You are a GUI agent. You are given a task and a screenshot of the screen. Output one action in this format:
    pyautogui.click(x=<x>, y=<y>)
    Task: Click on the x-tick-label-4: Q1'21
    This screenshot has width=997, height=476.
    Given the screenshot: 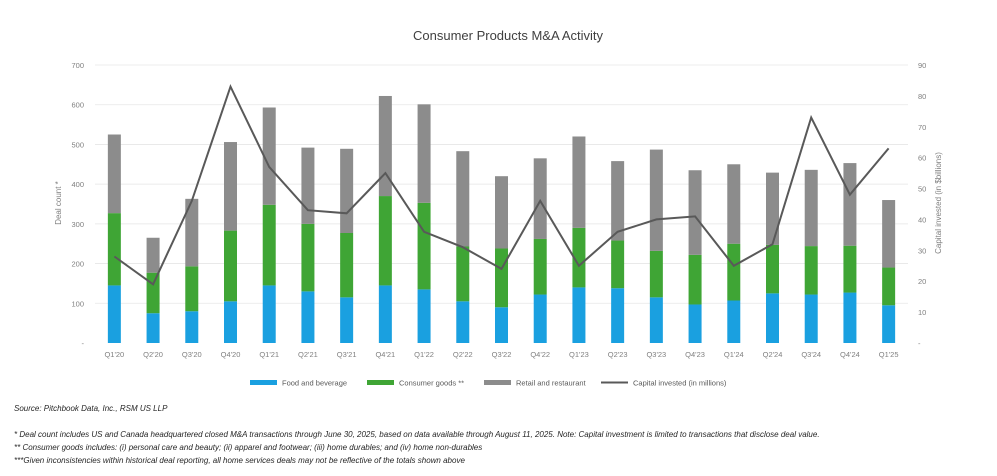 What is the action you would take?
    pyautogui.click(x=269, y=354)
    